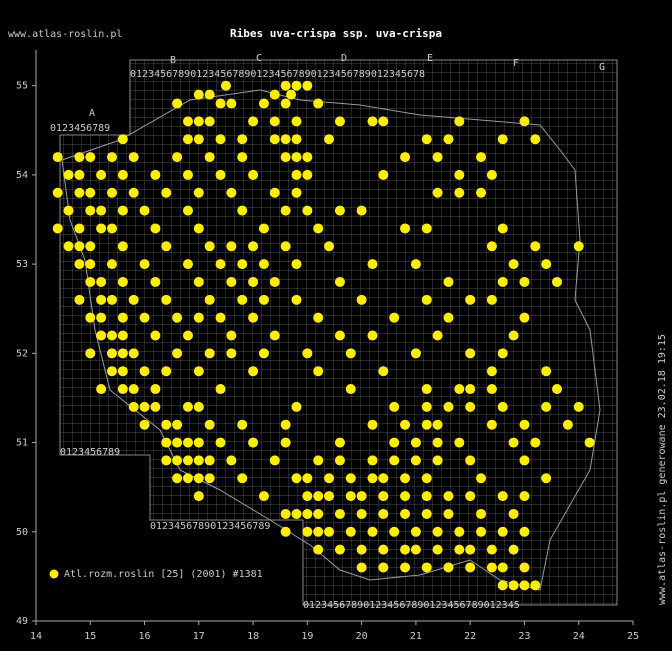 The image size is (672, 651). I want to click on column-letter: F, so click(516, 63).